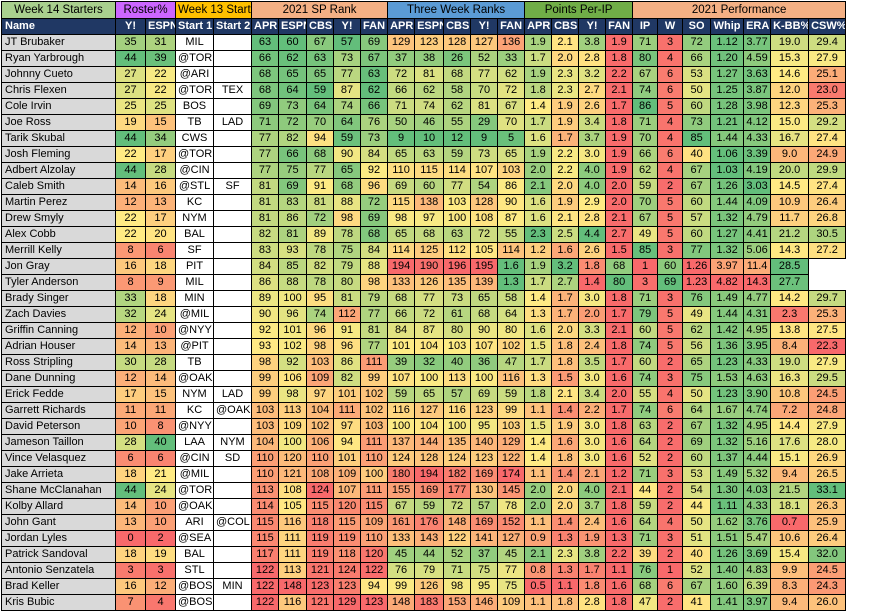 Image resolution: width=871 pixels, height=616 pixels. I want to click on table-cell: 72, so click(484, 234).